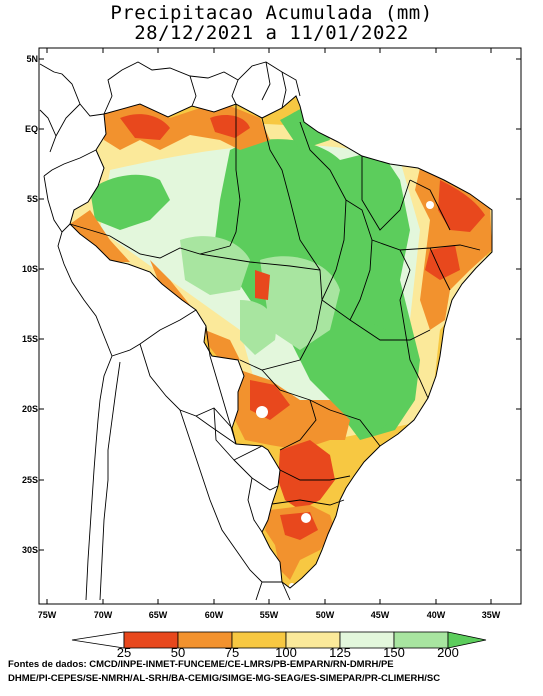  Describe the element at coordinates (47, 615) in the screenshot. I see `lon-label-75w: 75W` at that location.